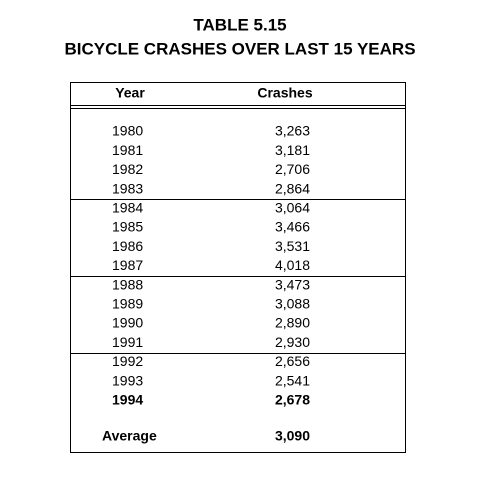 The height and width of the screenshot is (481, 481). What do you see at coordinates (292, 131) in the screenshot?
I see `crashes-cell: 3,263` at bounding box center [292, 131].